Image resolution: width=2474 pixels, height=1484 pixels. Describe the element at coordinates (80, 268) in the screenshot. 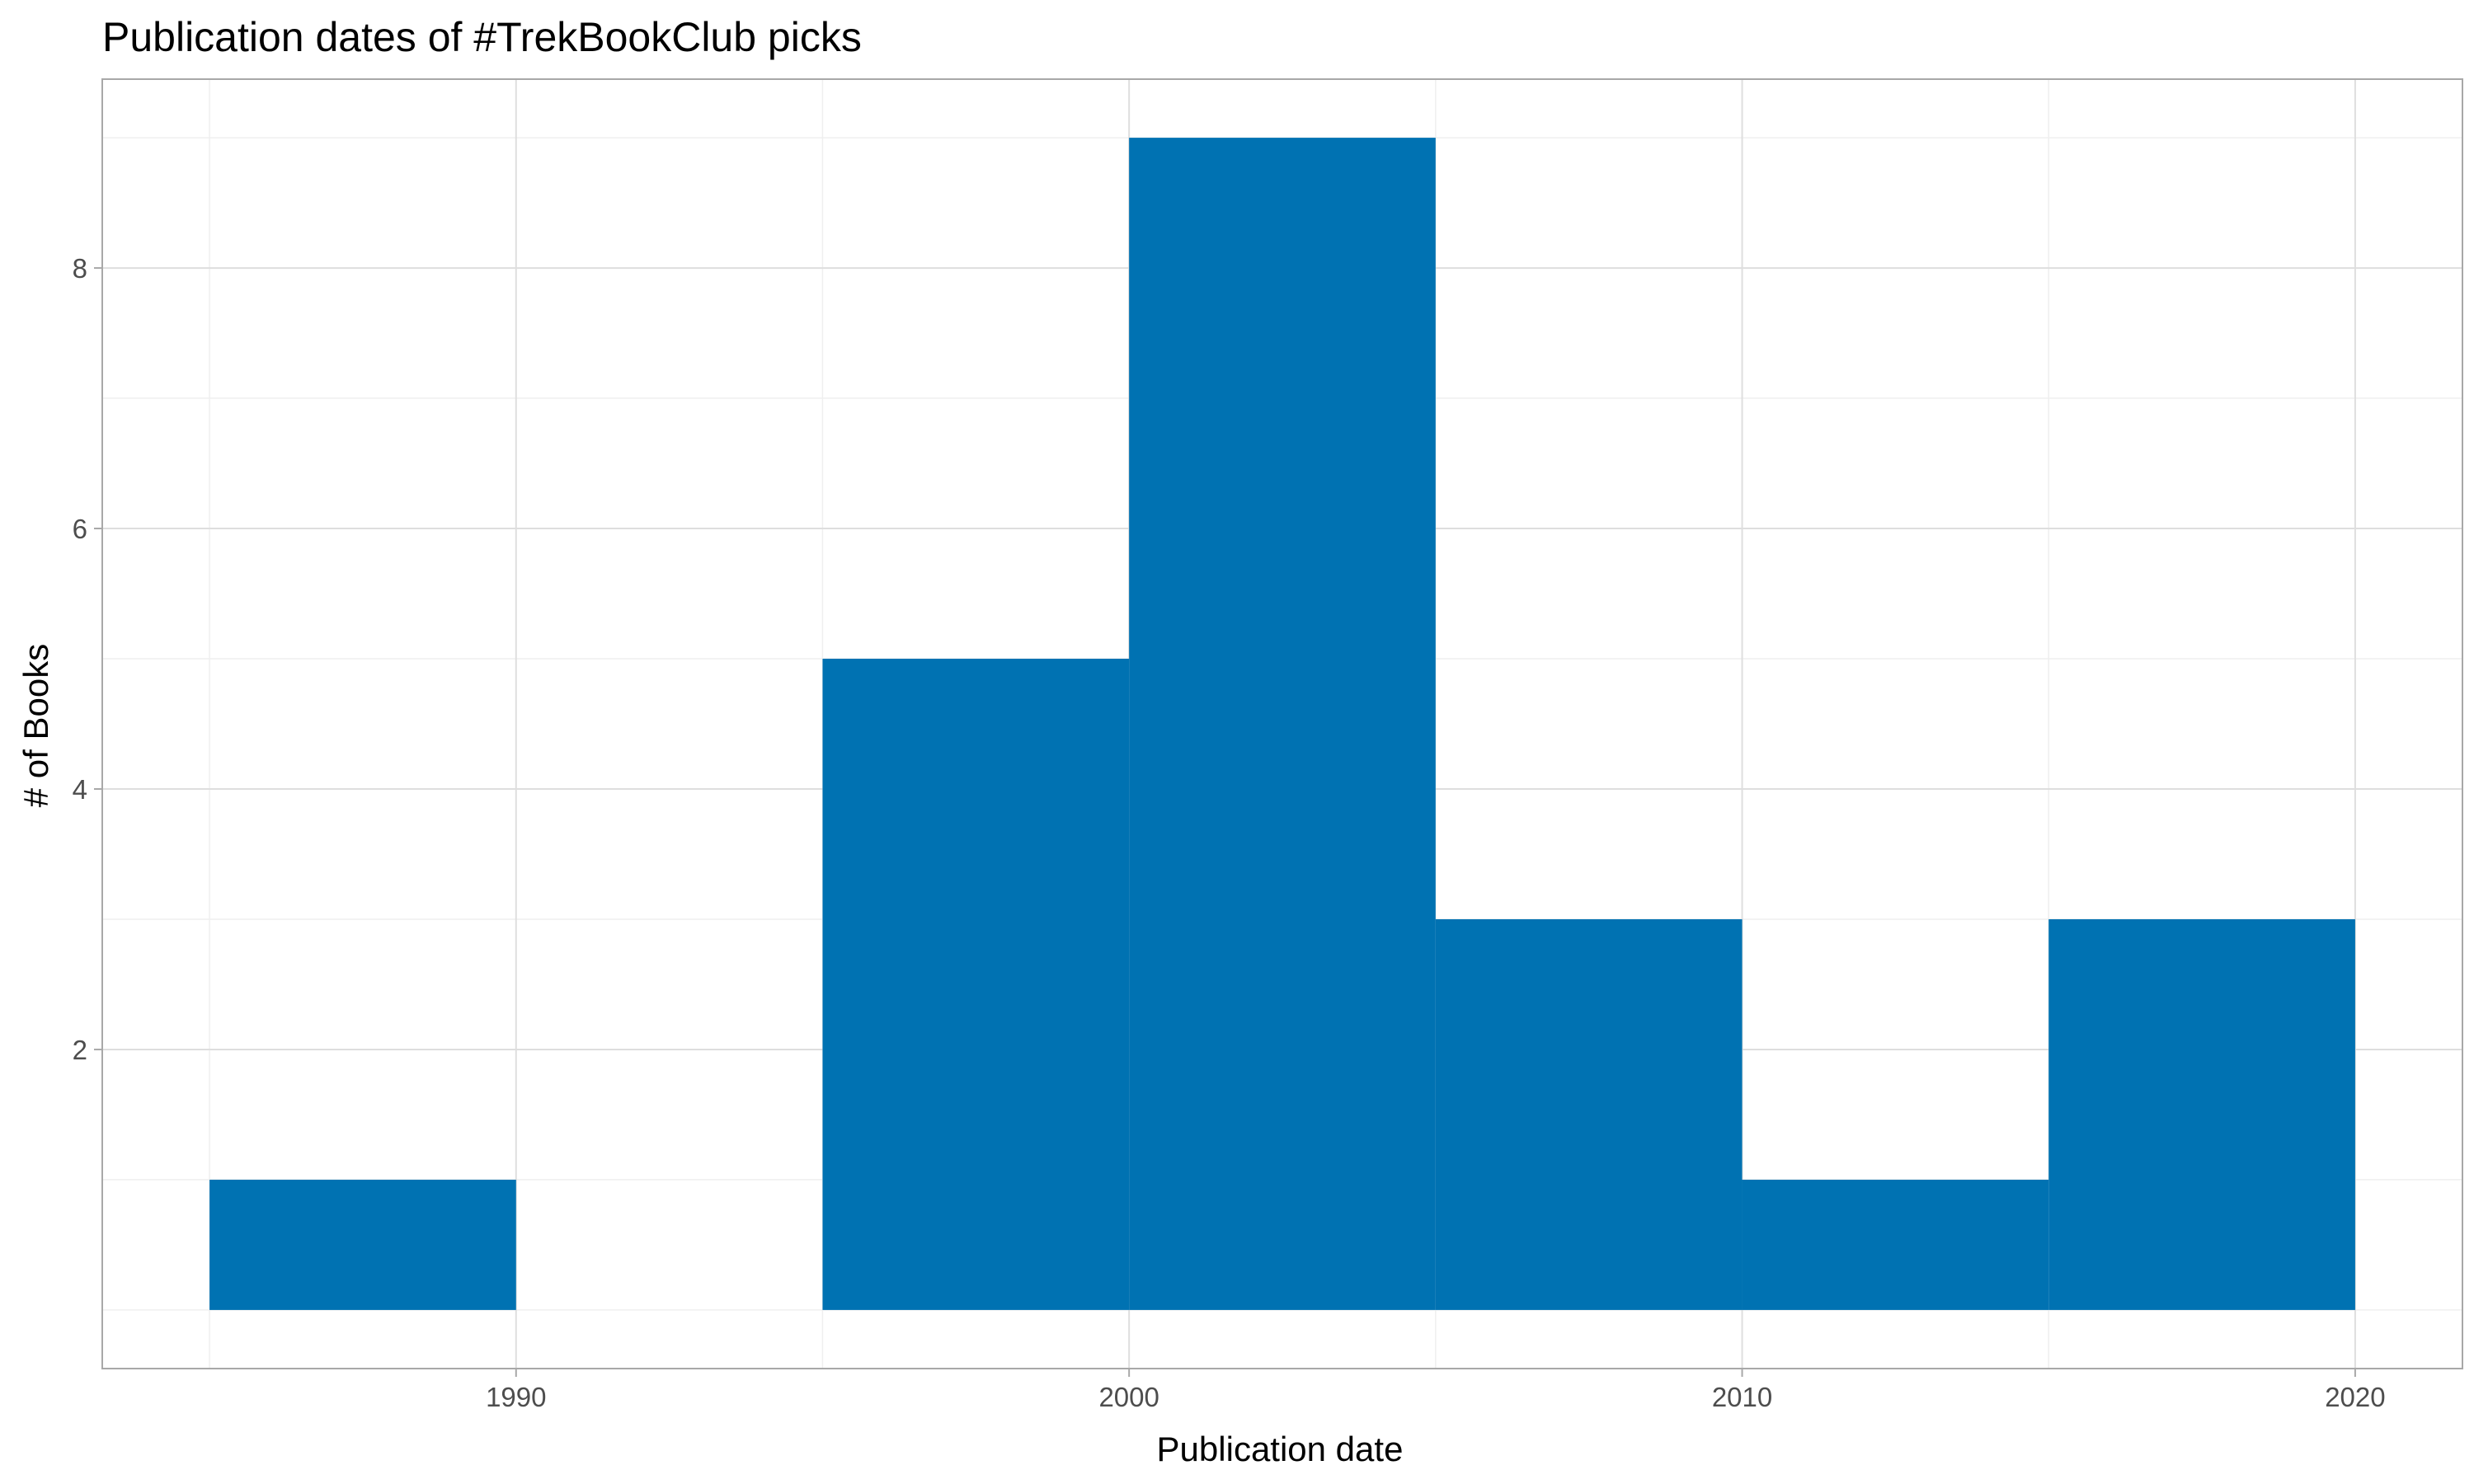

I see `y-tick-label: 8` at that location.